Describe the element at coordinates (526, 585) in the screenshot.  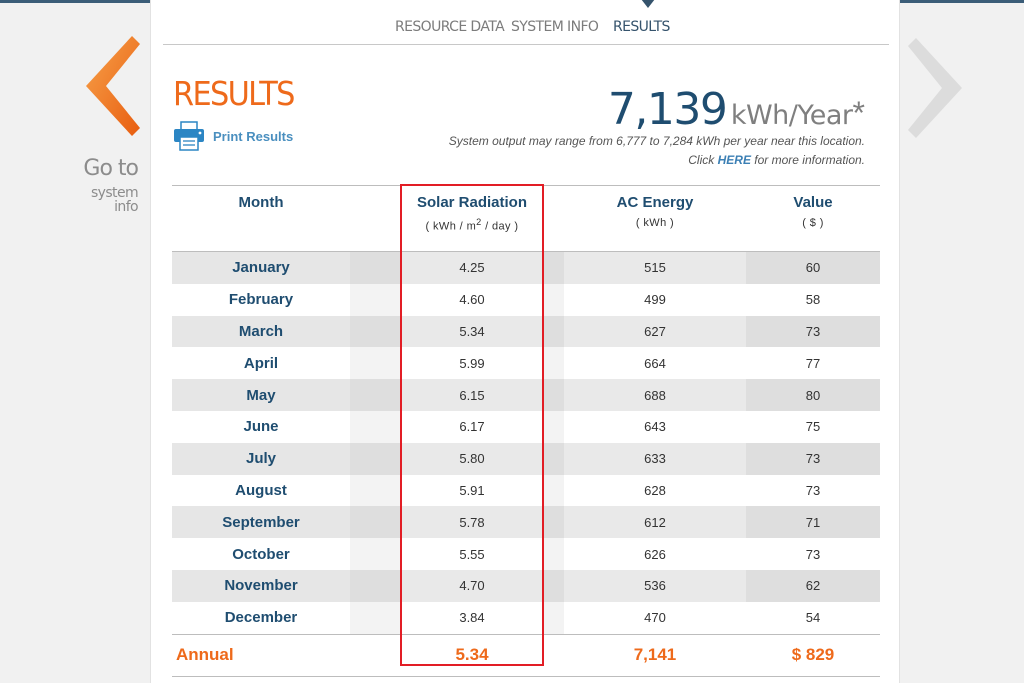
I see `table-row: November 4.70 536 62` at that location.